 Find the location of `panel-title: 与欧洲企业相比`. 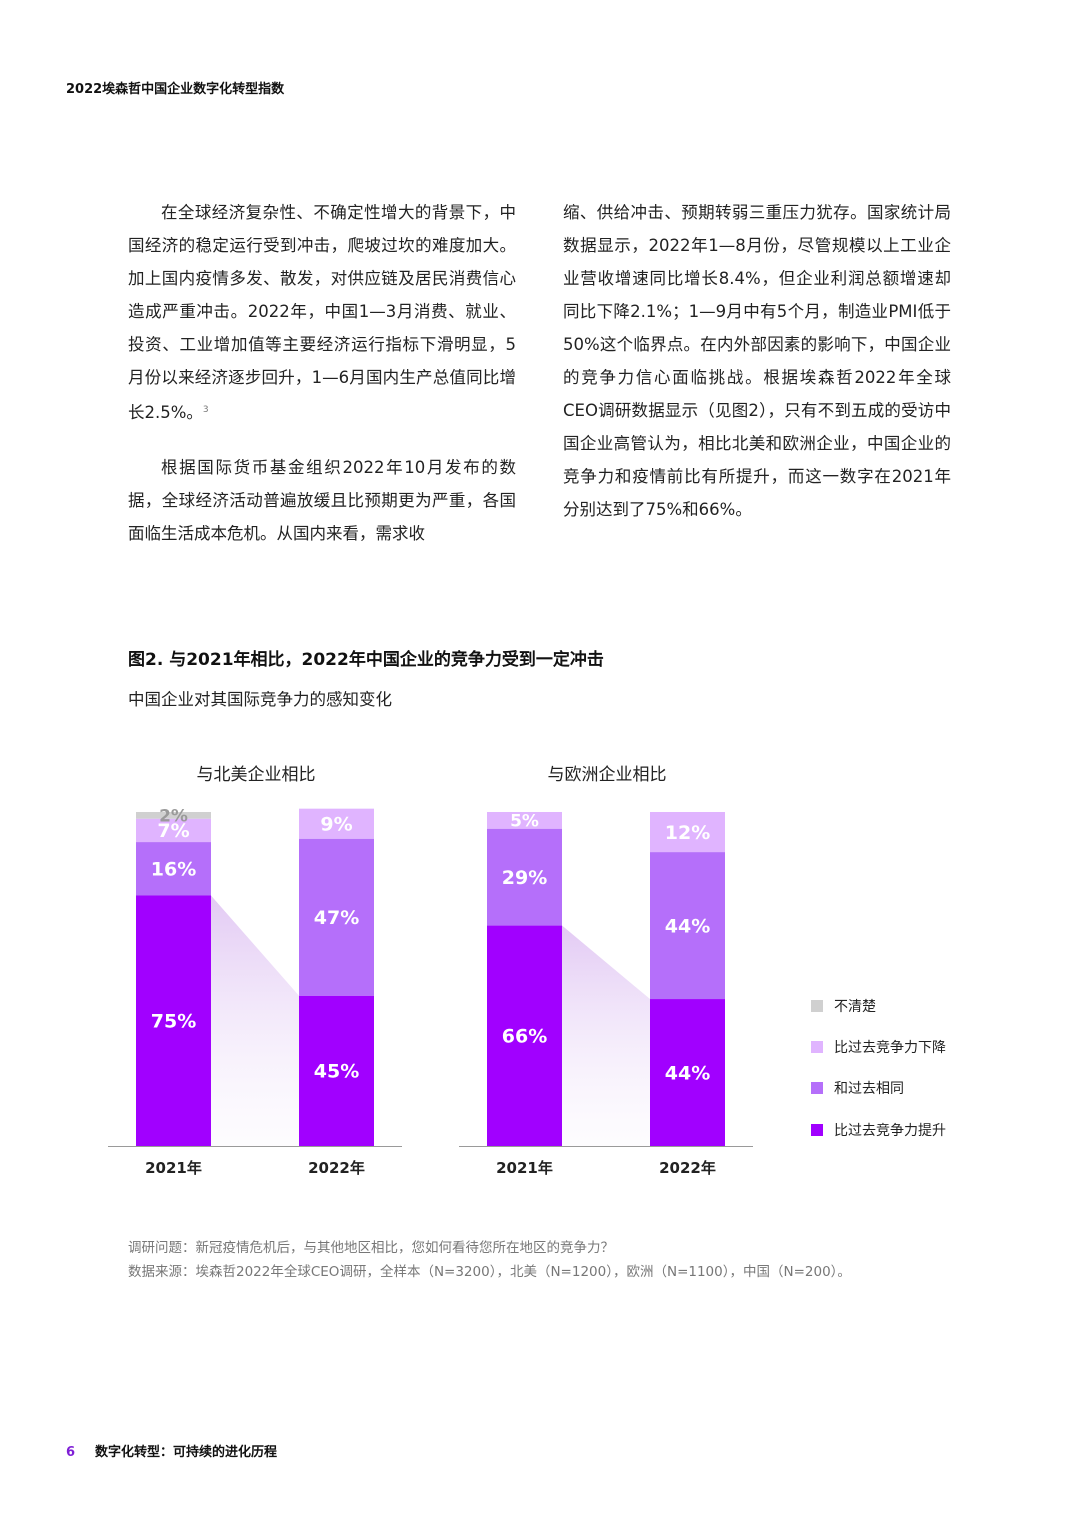

panel-title: 与欧洲企业相比 is located at coordinates (607, 775).